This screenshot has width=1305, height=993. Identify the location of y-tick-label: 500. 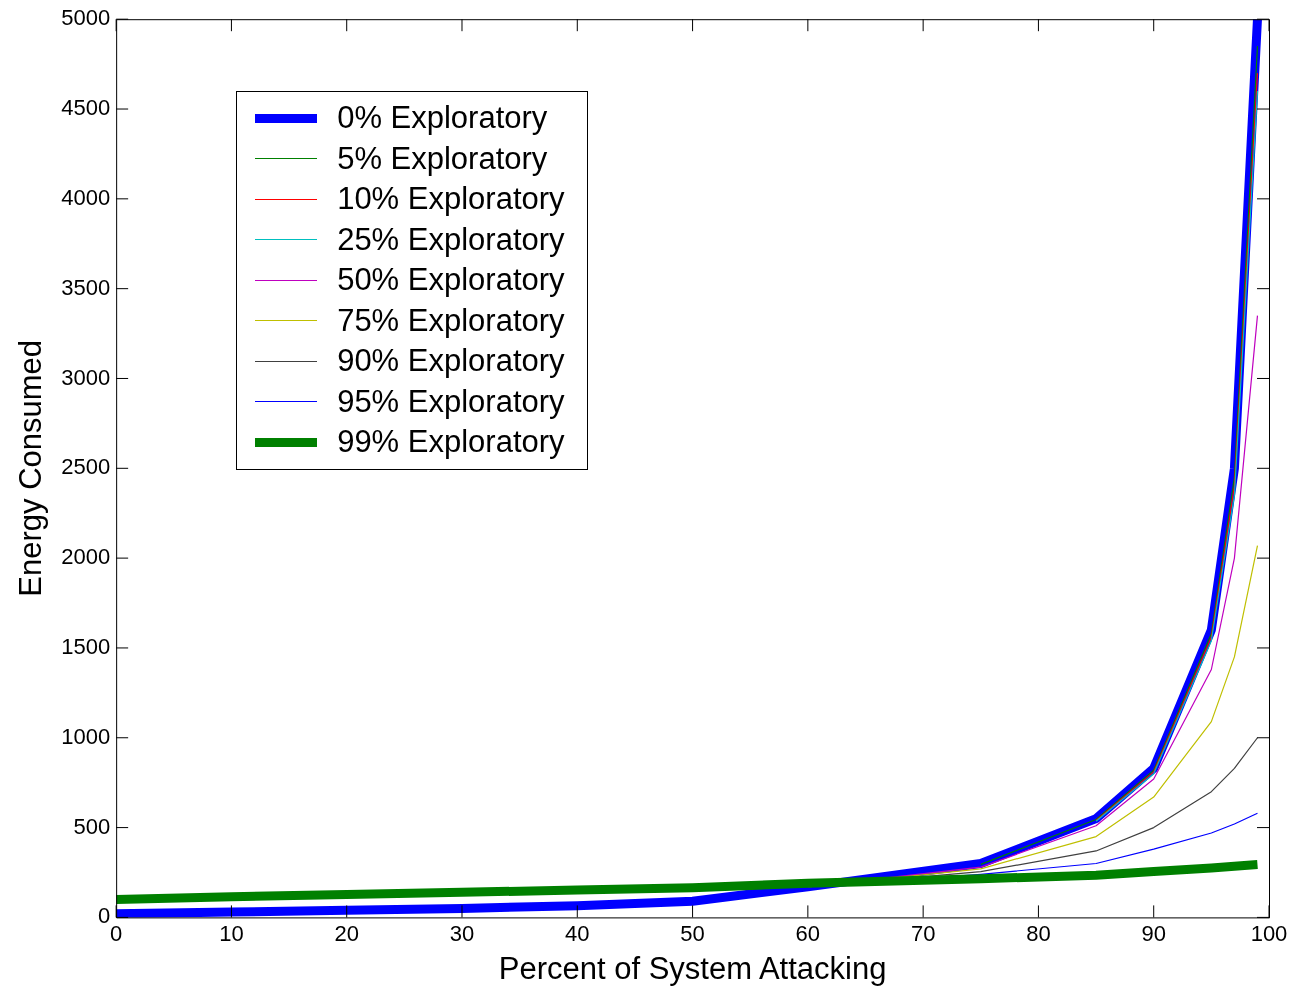
(92, 826).